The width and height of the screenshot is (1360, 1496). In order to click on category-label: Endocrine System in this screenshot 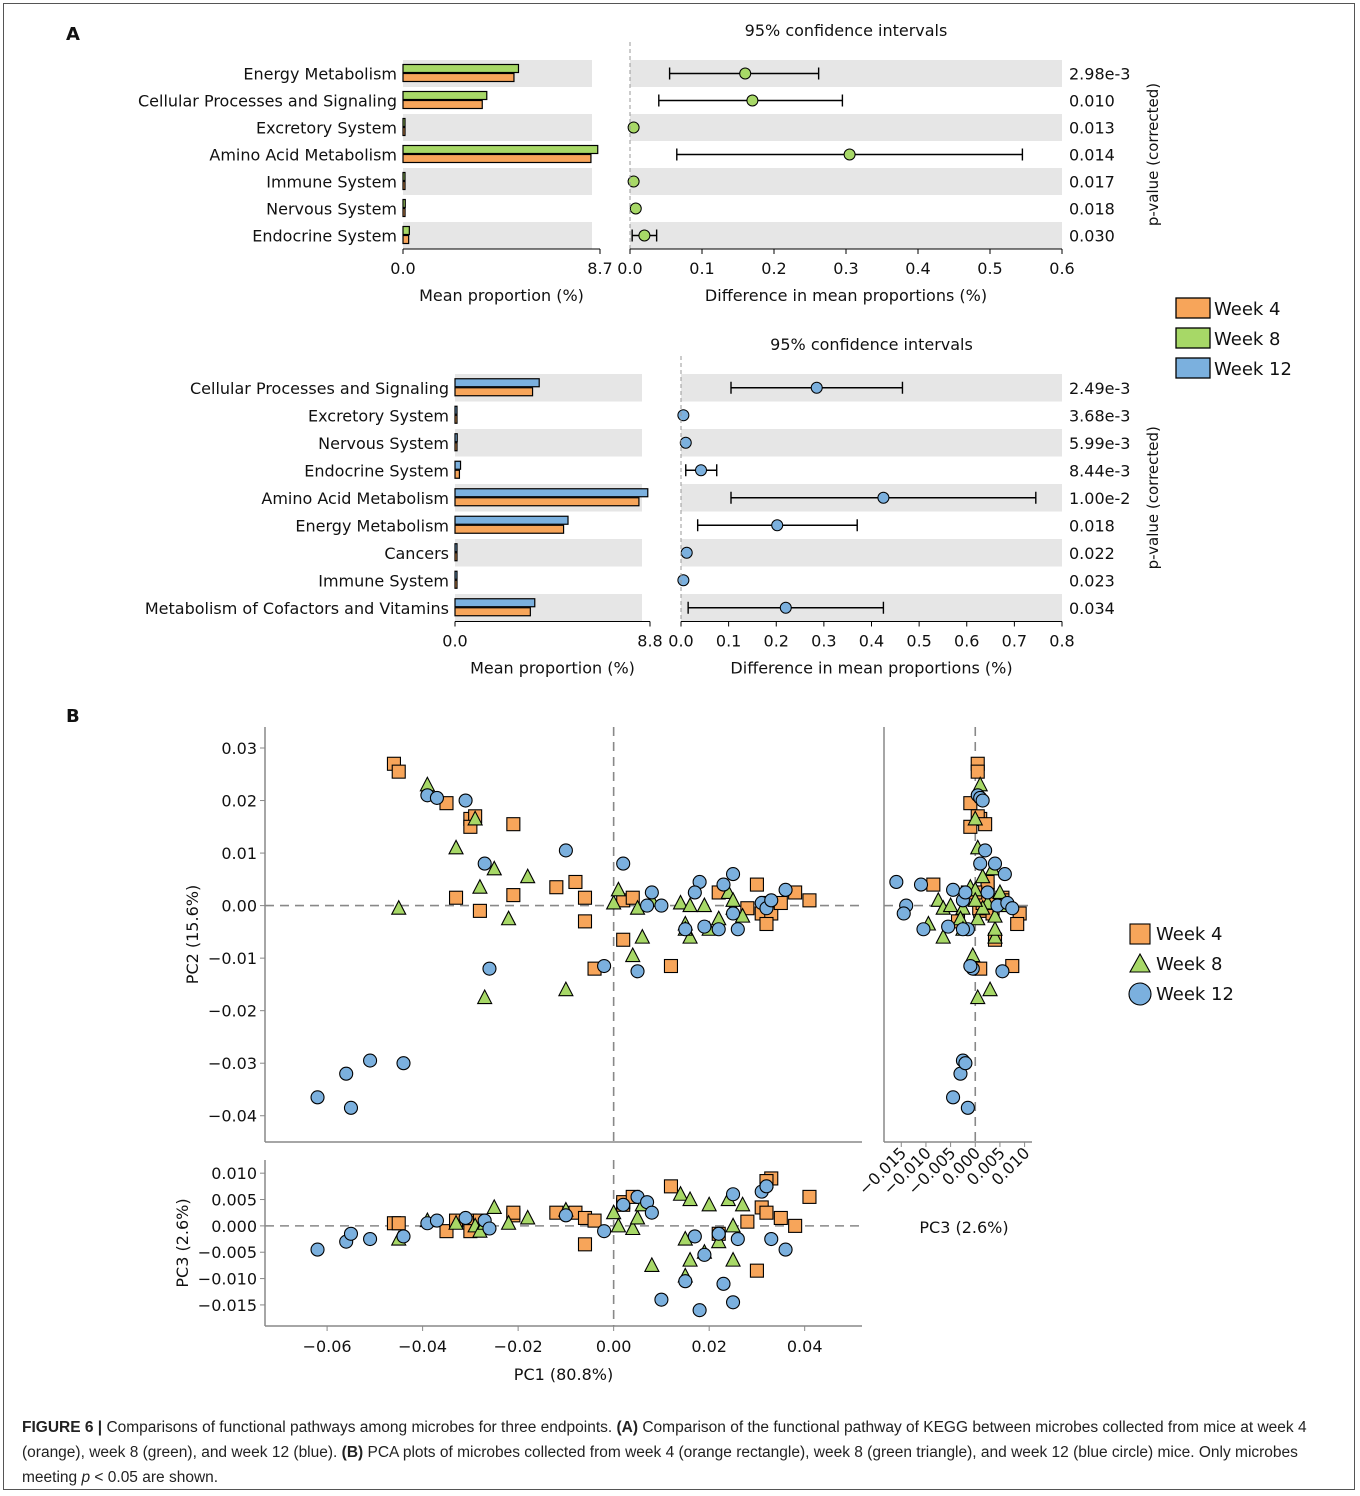, I will do `click(324, 236)`.